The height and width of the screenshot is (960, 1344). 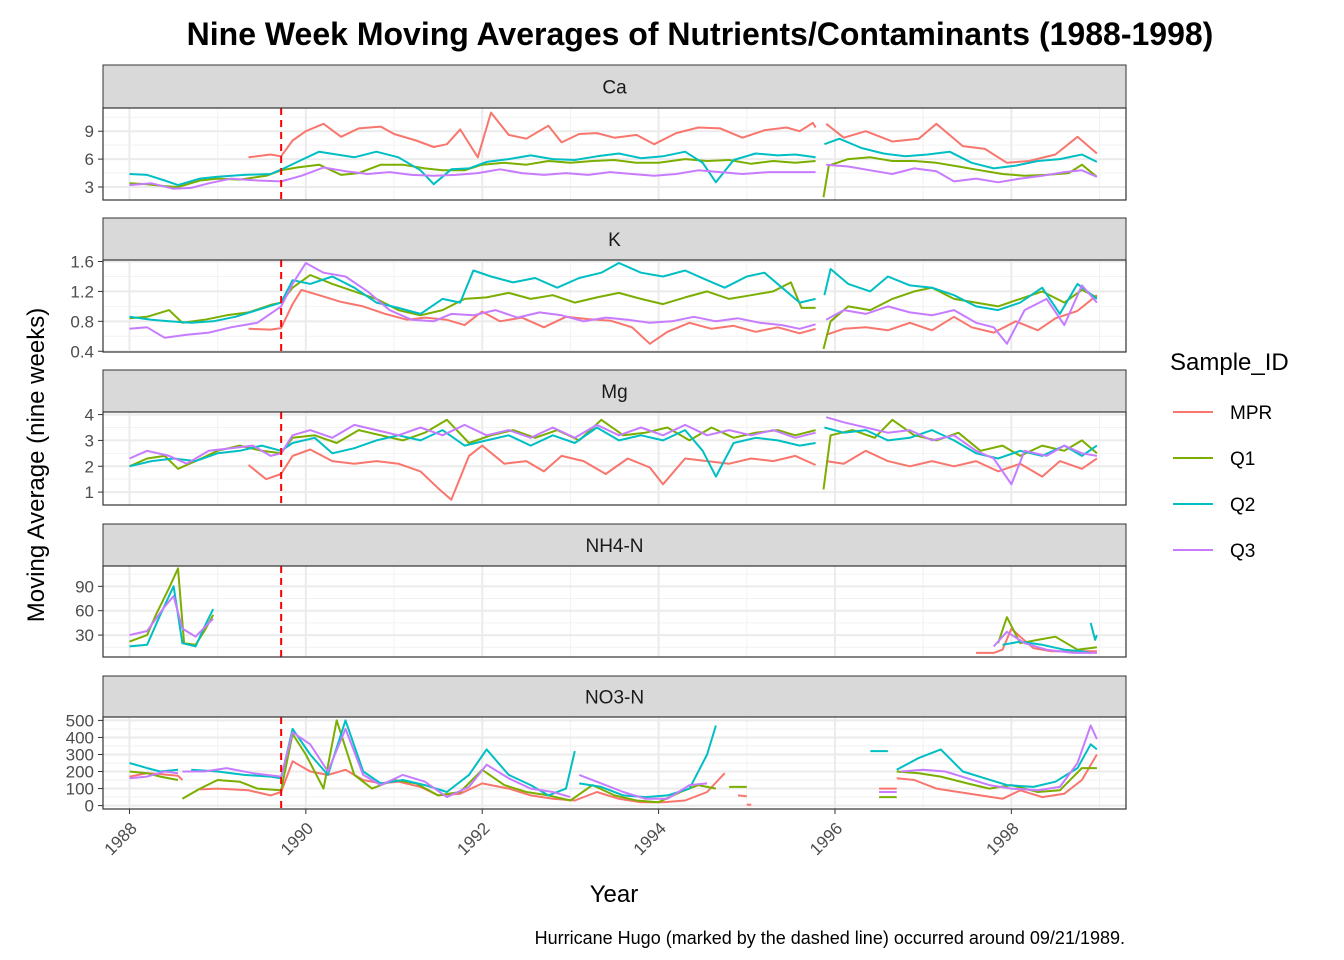 I want to click on y-tick-label: 400, so click(x=80, y=737).